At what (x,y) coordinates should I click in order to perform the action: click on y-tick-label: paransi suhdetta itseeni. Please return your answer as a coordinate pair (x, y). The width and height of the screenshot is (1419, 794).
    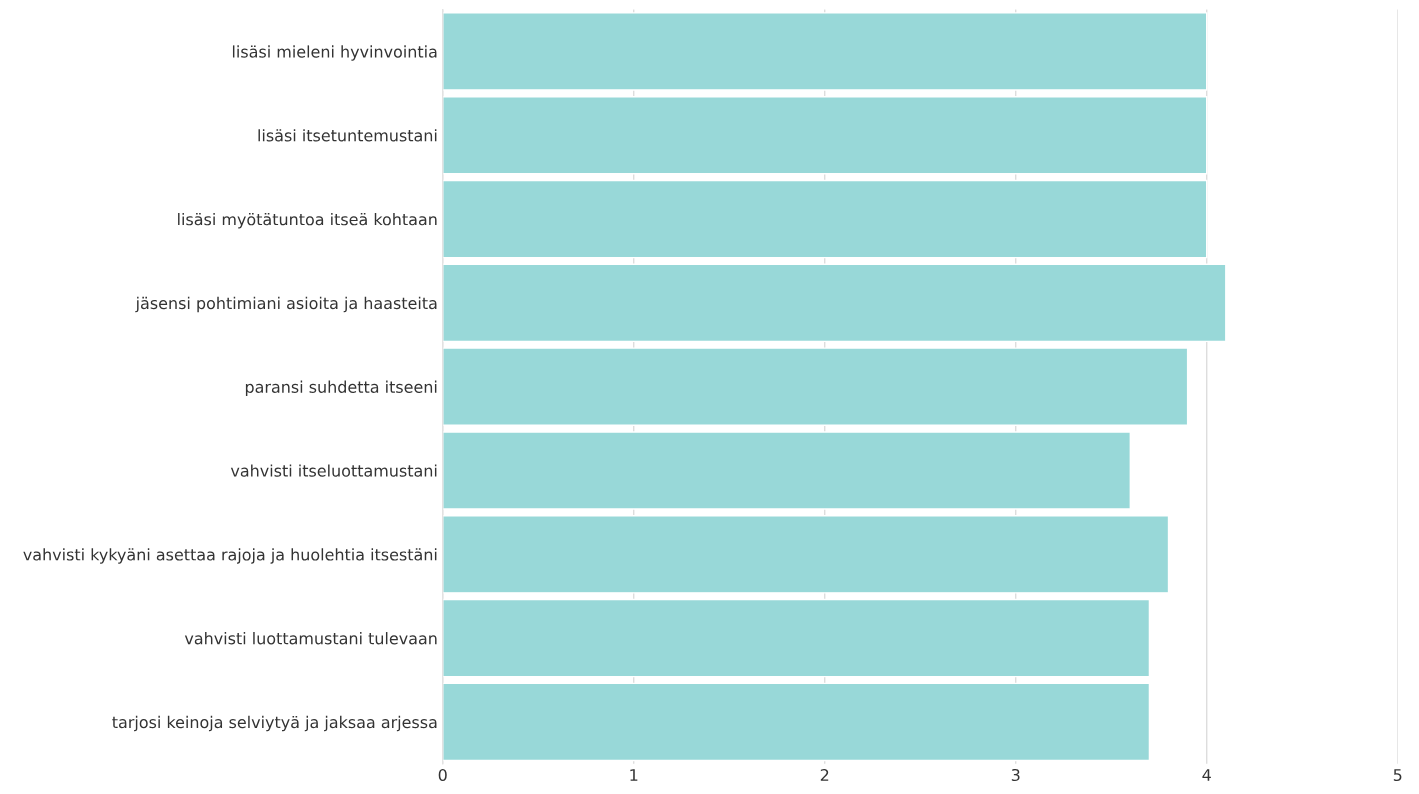
    Looking at the image, I should click on (341, 388).